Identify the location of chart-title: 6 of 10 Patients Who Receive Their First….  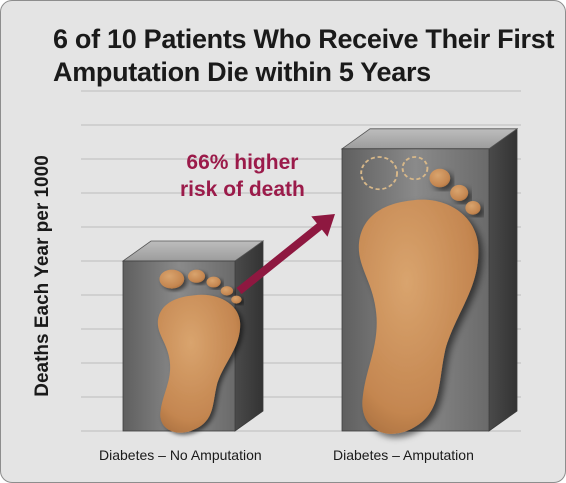
(304, 56).